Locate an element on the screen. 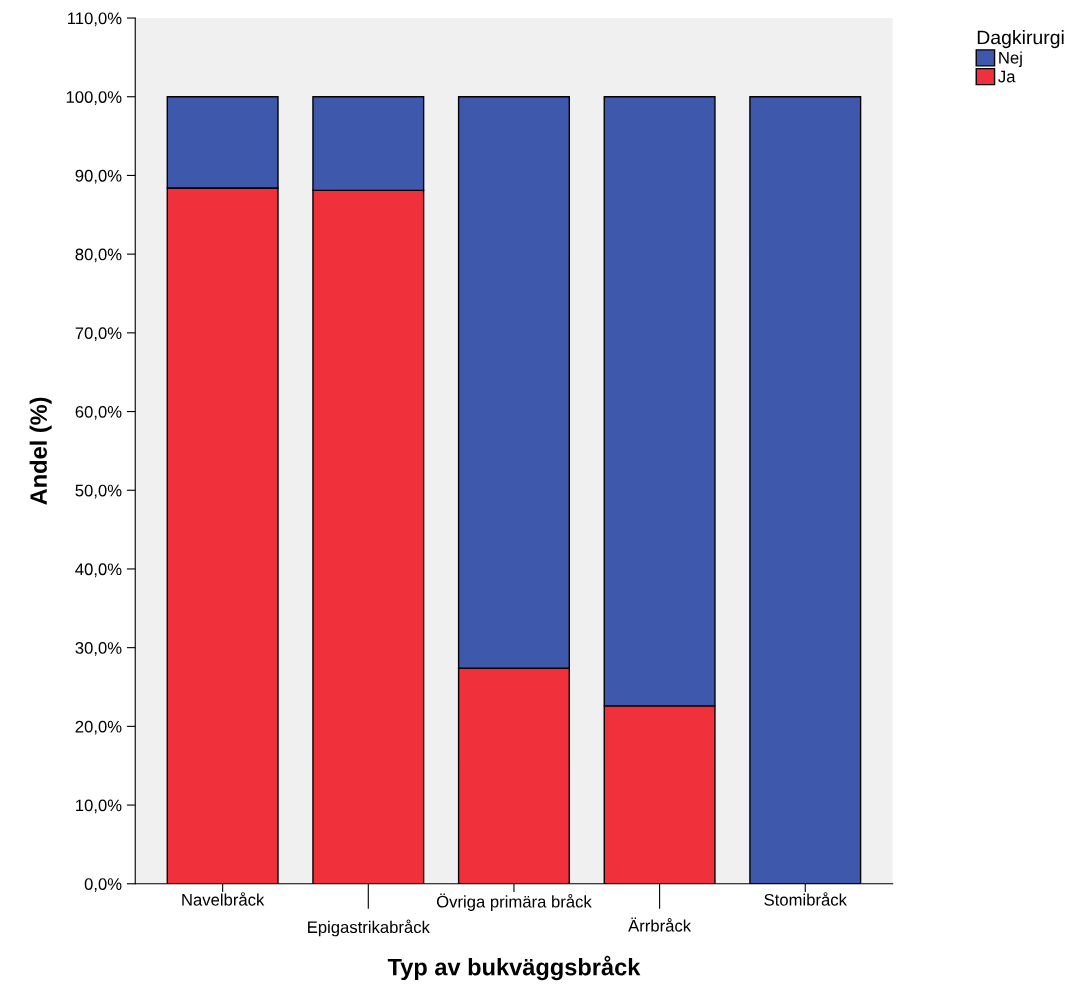  y-tick-label: 30,0% is located at coordinates (98, 649).